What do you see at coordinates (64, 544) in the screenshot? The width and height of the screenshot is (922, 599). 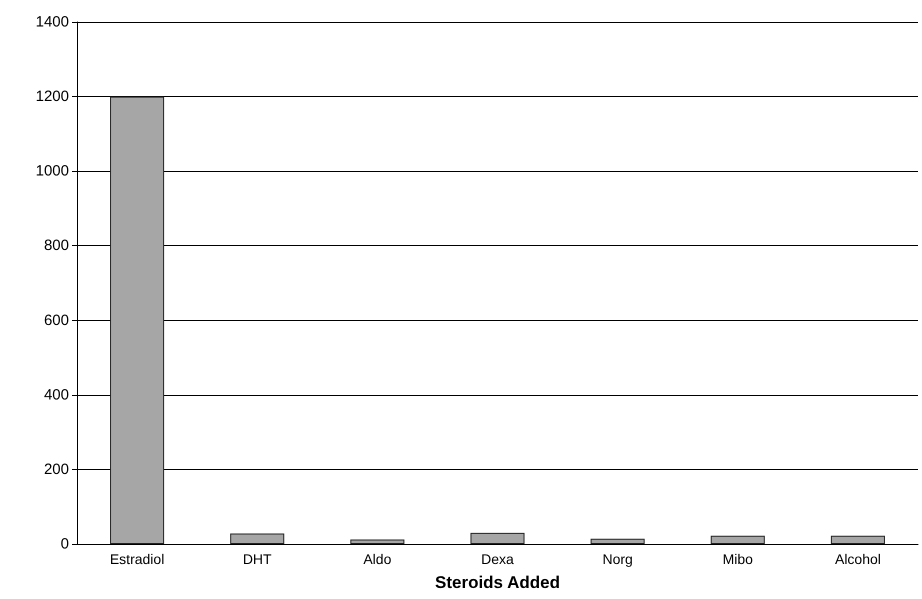 I see `y-tick-label: 0` at bounding box center [64, 544].